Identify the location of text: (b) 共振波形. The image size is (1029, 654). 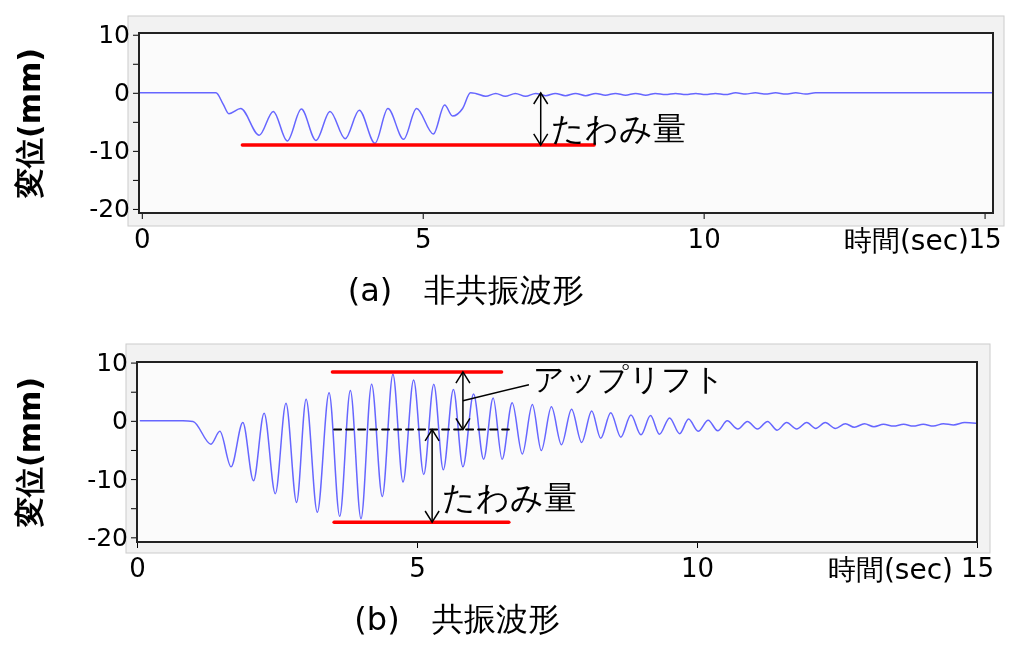
(457, 619).